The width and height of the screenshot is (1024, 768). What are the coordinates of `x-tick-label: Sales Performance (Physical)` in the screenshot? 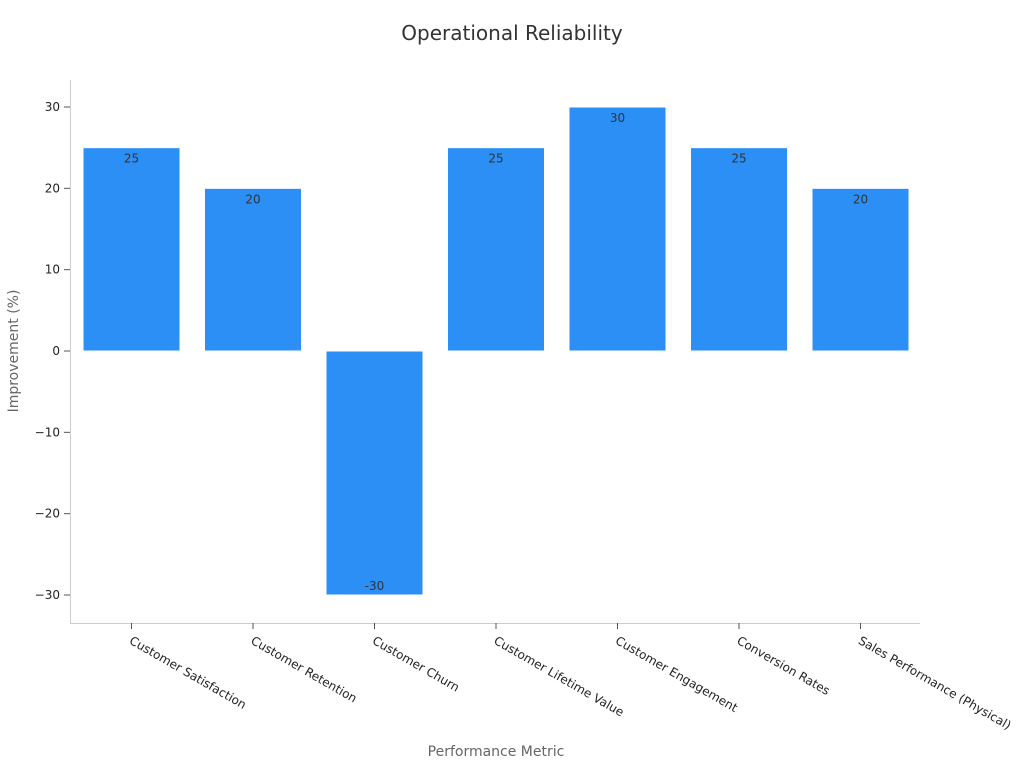 It's located at (935, 682).